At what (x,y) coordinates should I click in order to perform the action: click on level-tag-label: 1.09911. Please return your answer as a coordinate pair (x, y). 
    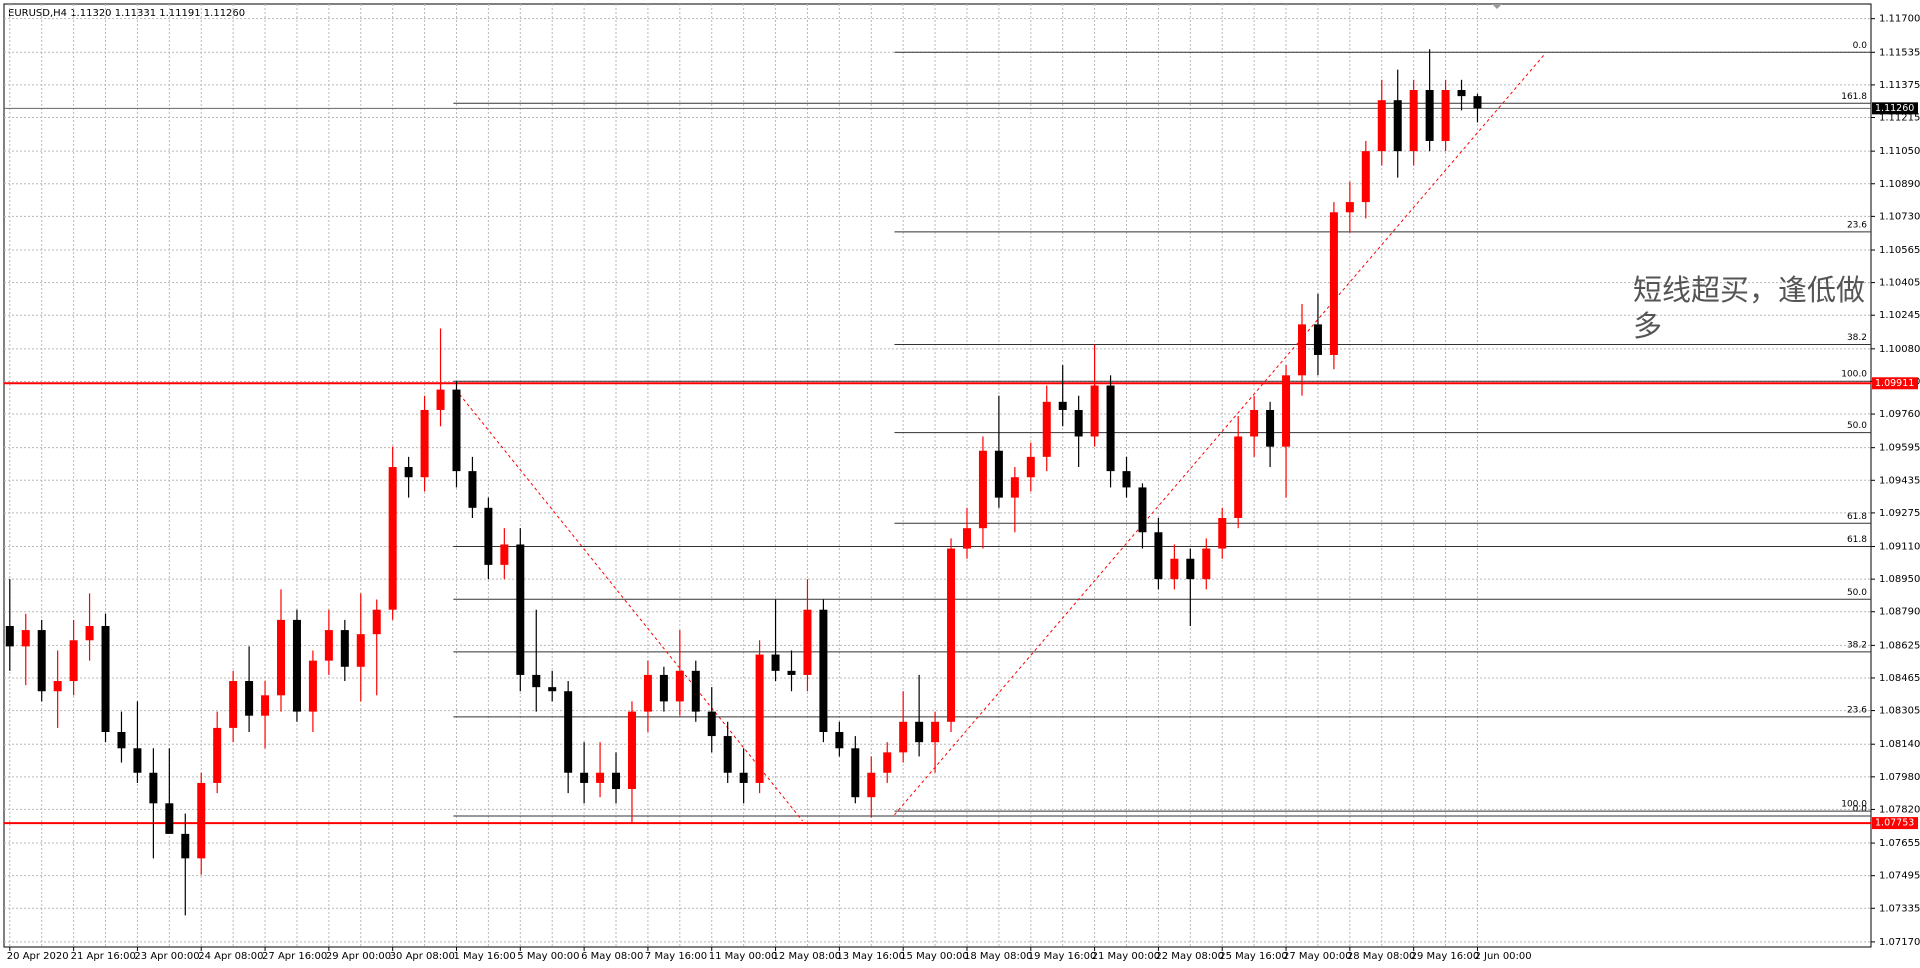
    Looking at the image, I should click on (1894, 383).